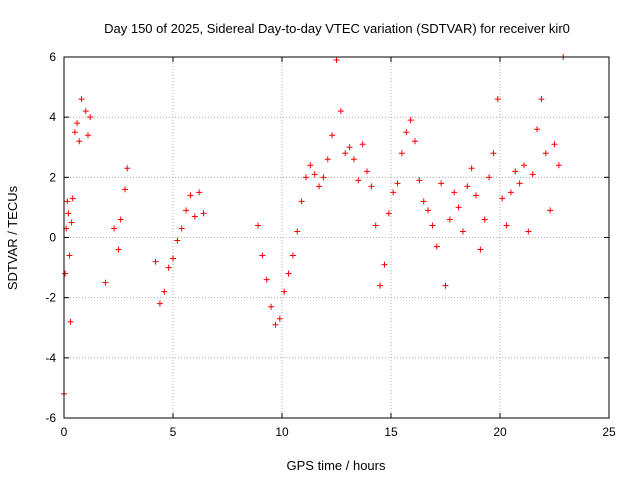 Image resolution: width=640 pixels, height=480 pixels. Describe the element at coordinates (50, 418) in the screenshot. I see `y-tick-label: -6` at that location.